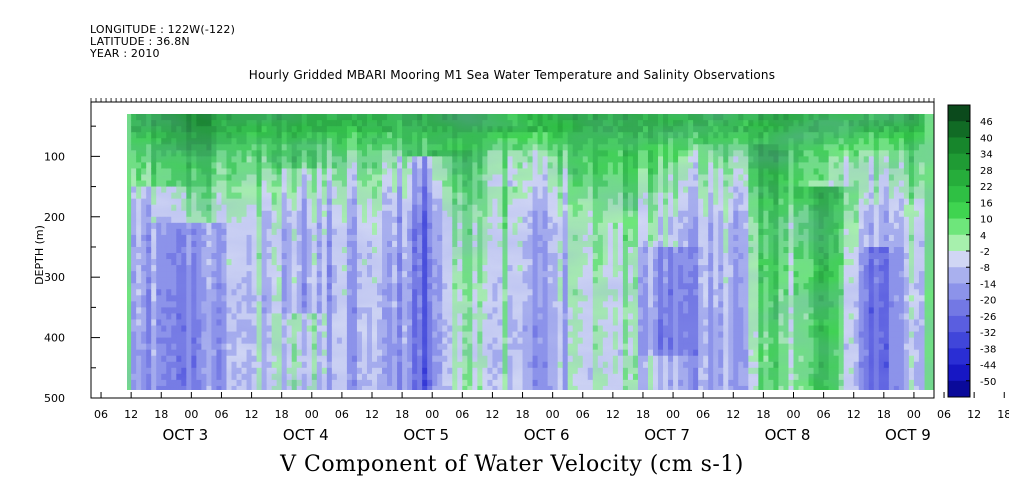 The image size is (1009, 504). What do you see at coordinates (163, 29) in the screenshot?
I see `longitude-label: LONGITUDE : 122W(-122)` at bounding box center [163, 29].